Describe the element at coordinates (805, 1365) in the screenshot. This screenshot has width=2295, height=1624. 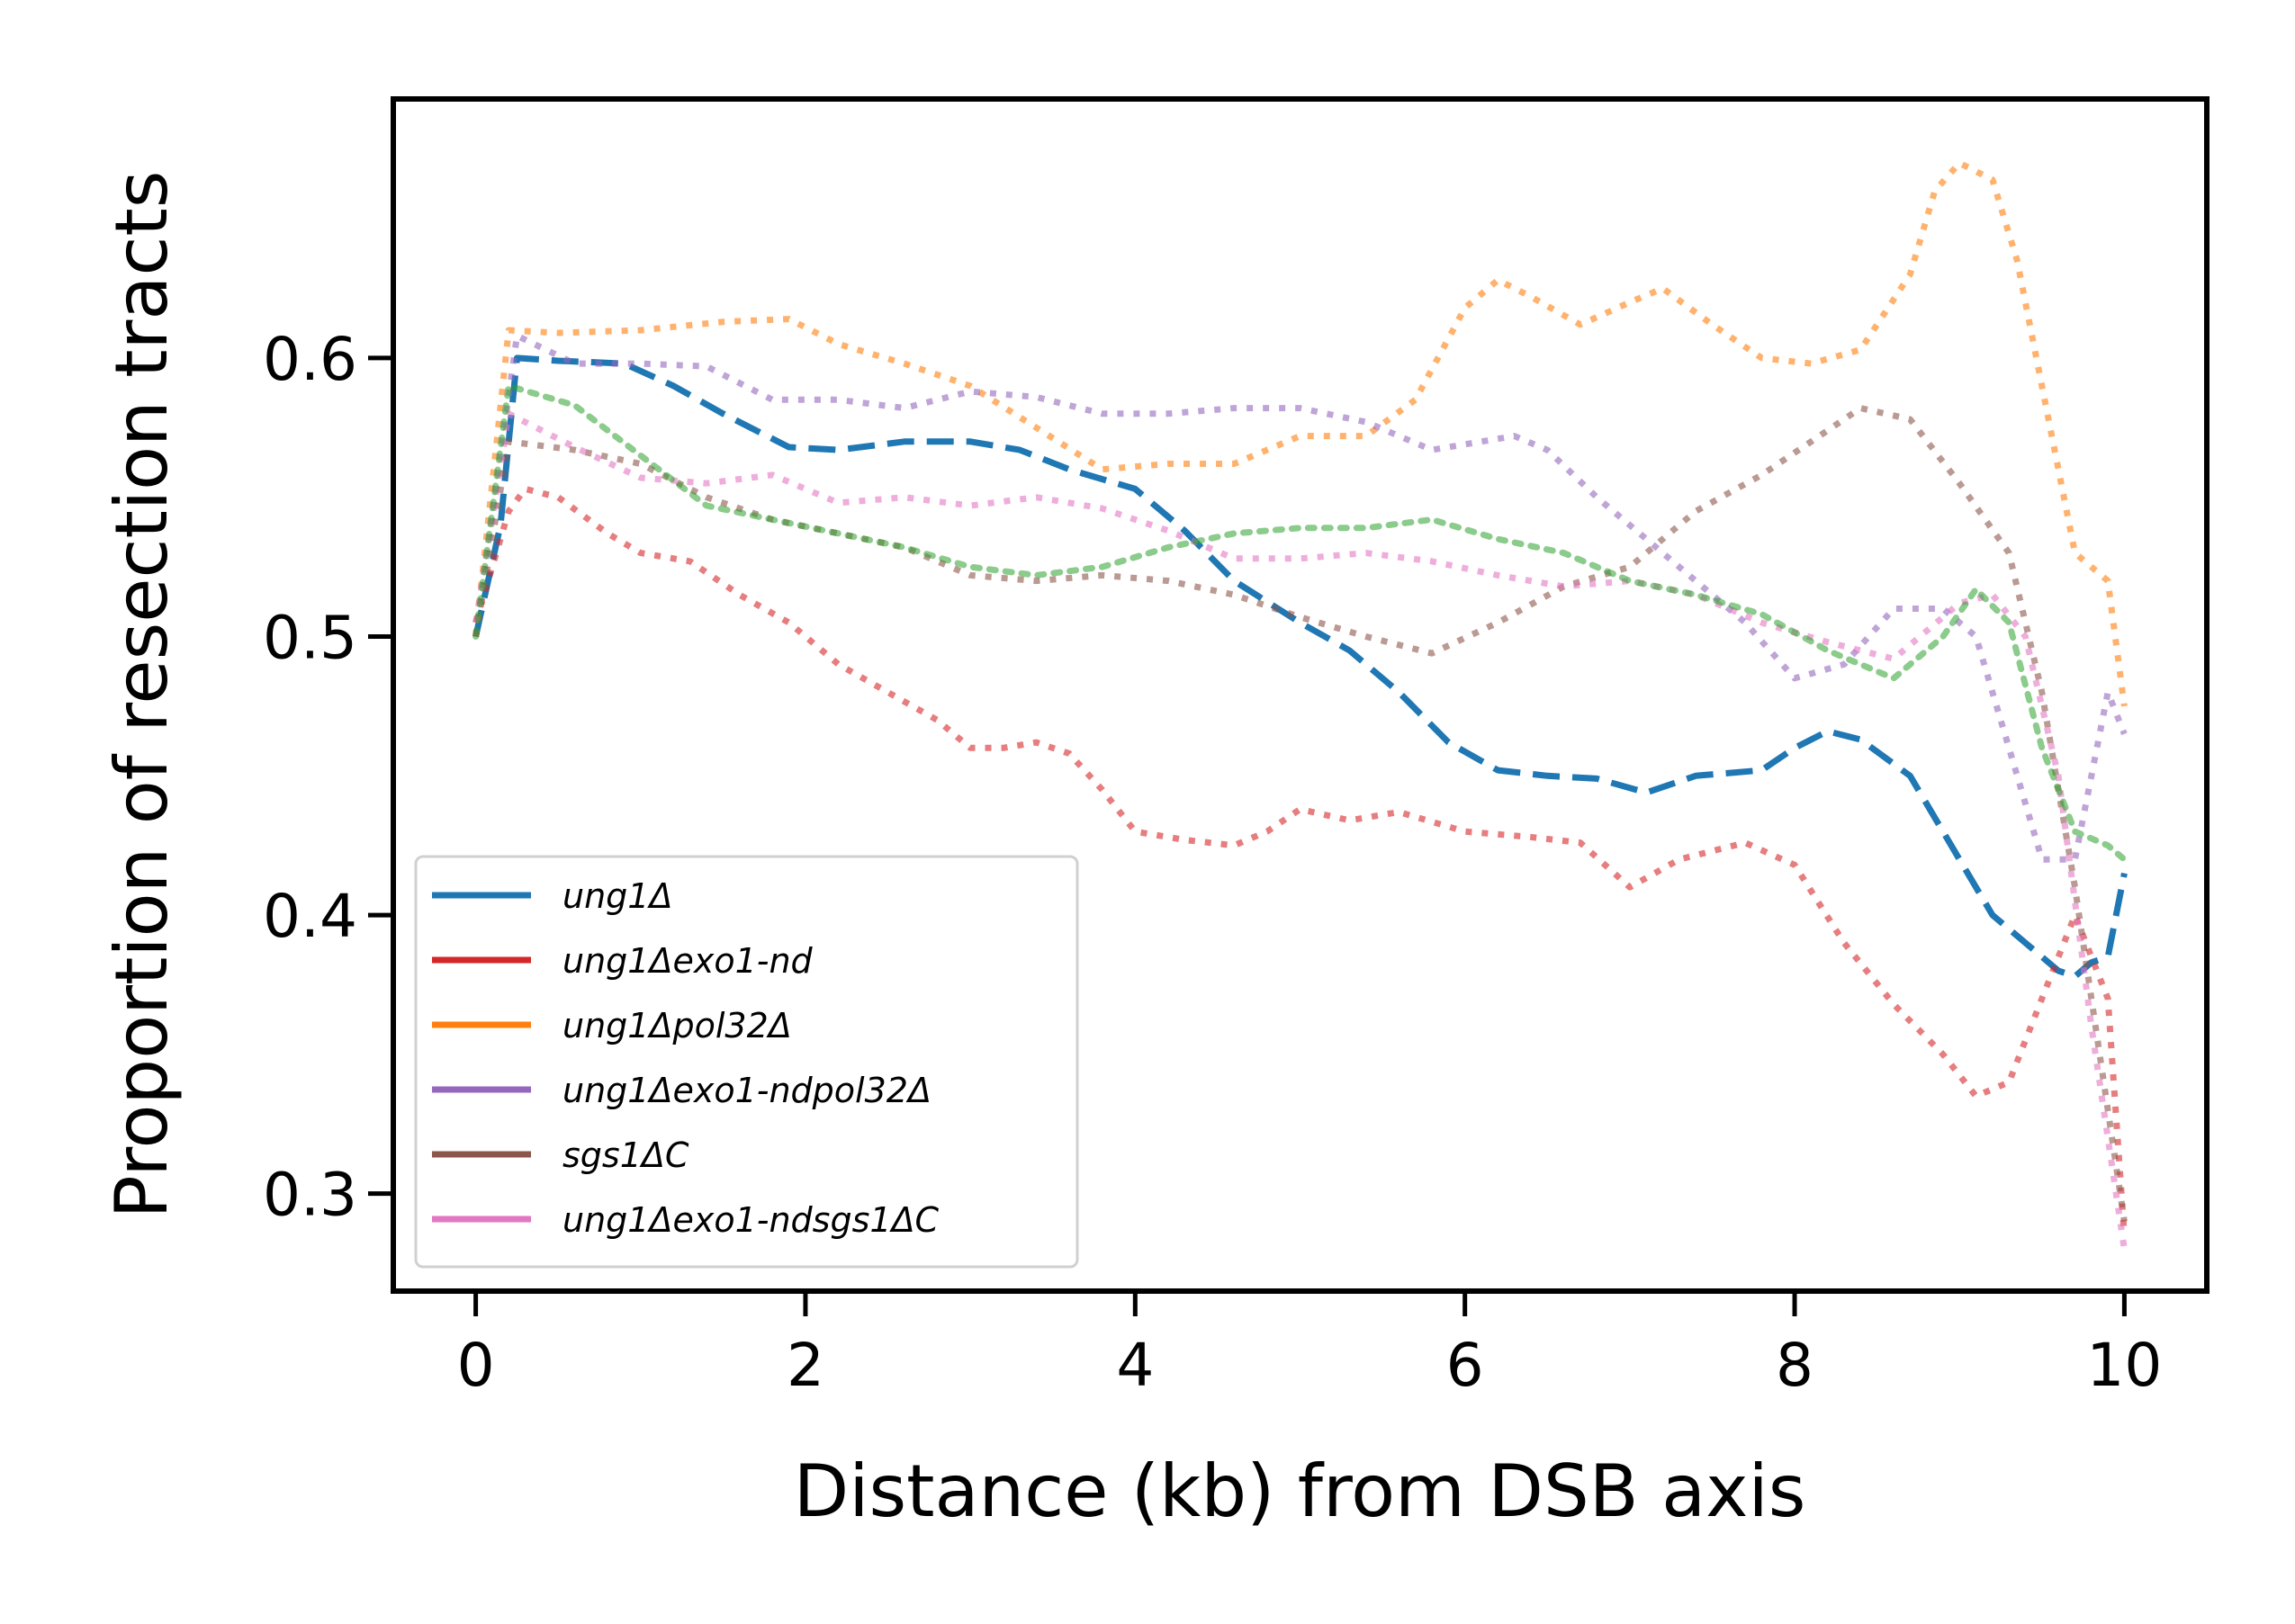
I see `x-tick-label: 2` at that location.